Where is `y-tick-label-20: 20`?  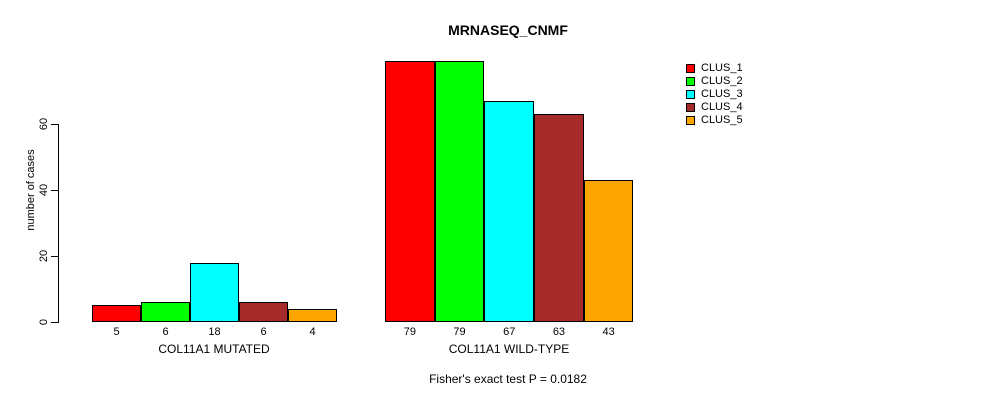
y-tick-label-20: 20 is located at coordinates (44, 256).